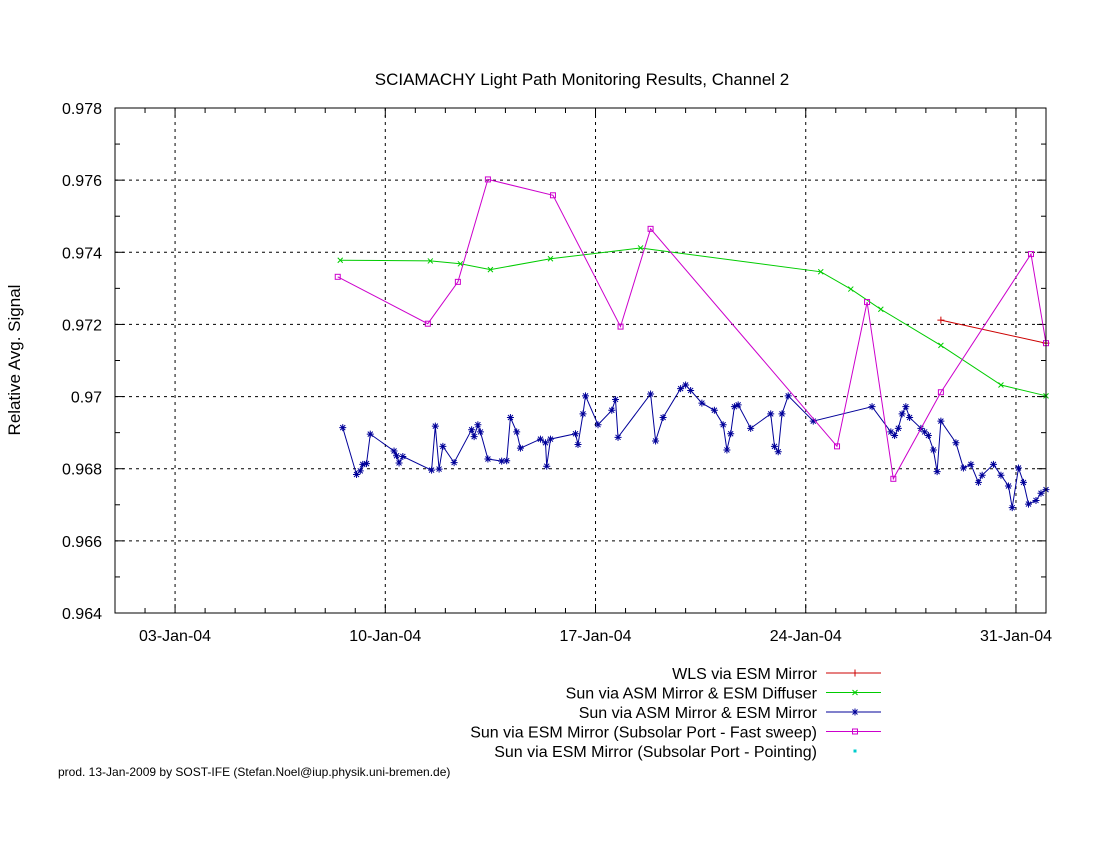  Describe the element at coordinates (698, 713) in the screenshot. I see `legend-entry-label: Sun via ASM Mirror & ESM Mirror` at that location.